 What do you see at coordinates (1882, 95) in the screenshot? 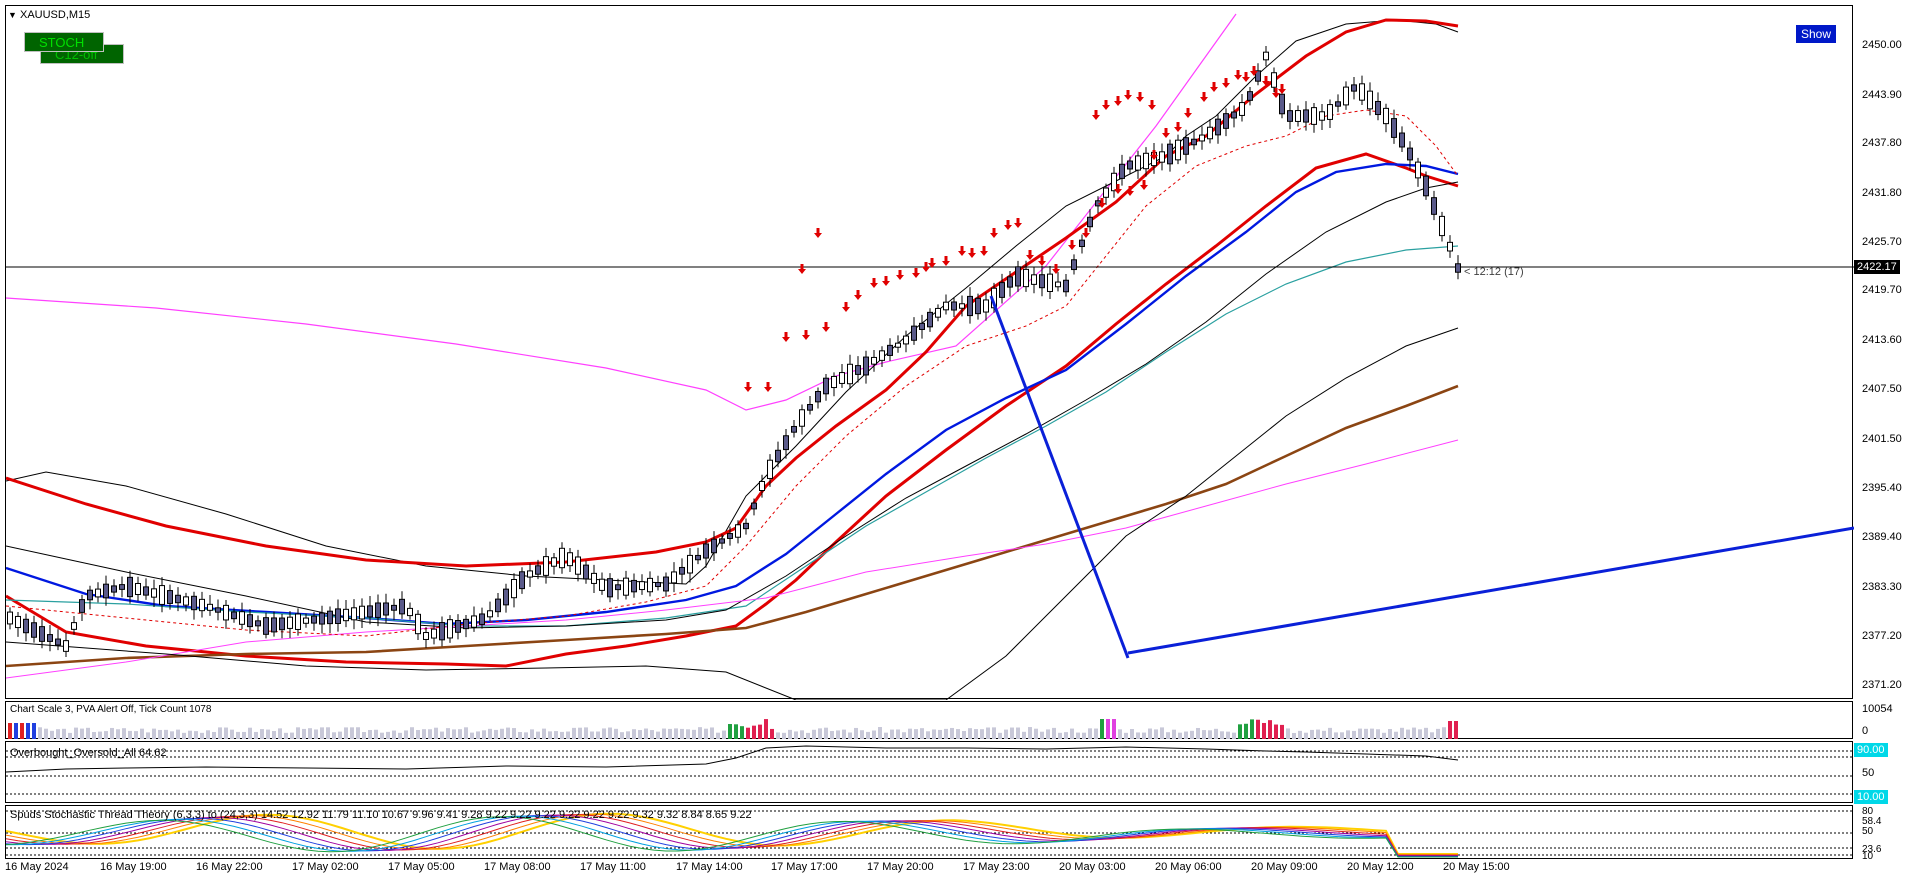
I see `price-tick-label: 2443.90` at bounding box center [1882, 95].